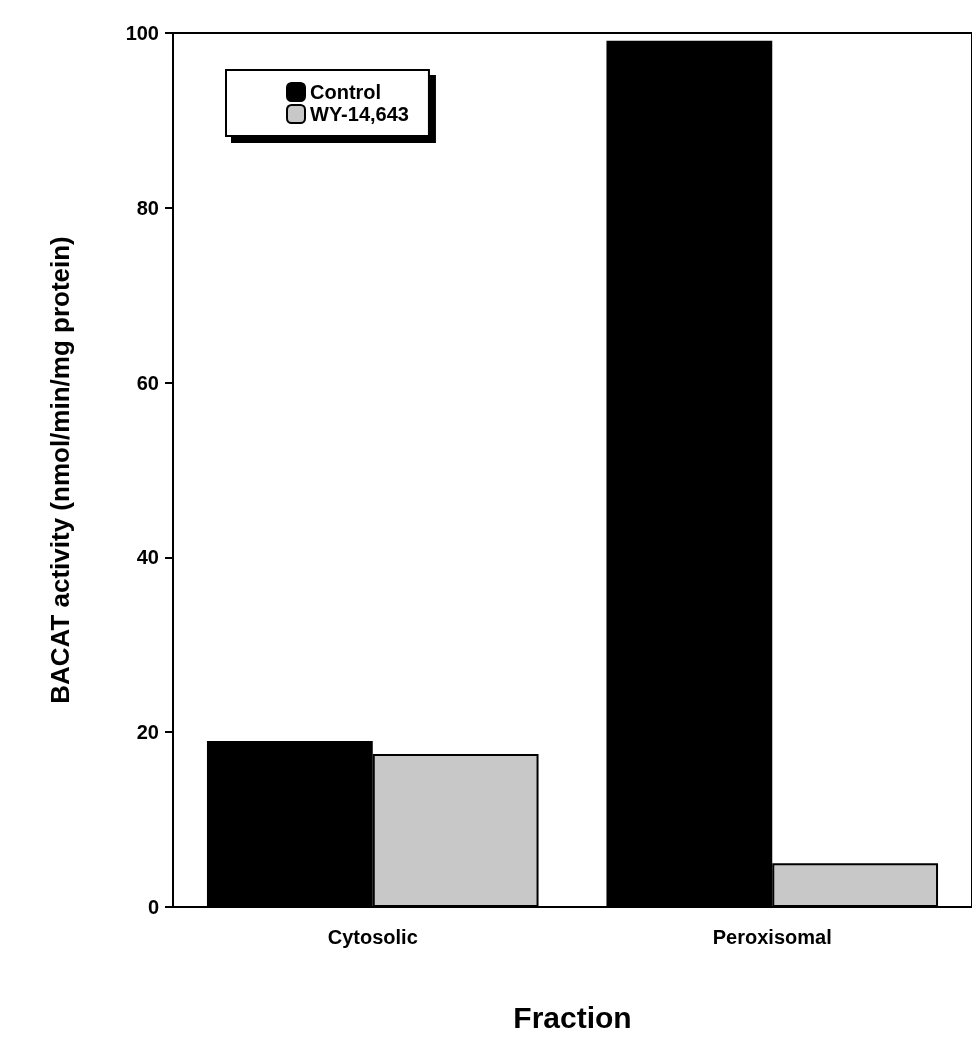 This screenshot has width=980, height=1048. What do you see at coordinates (153, 907) in the screenshot?
I see `y-tick-label: 0` at bounding box center [153, 907].